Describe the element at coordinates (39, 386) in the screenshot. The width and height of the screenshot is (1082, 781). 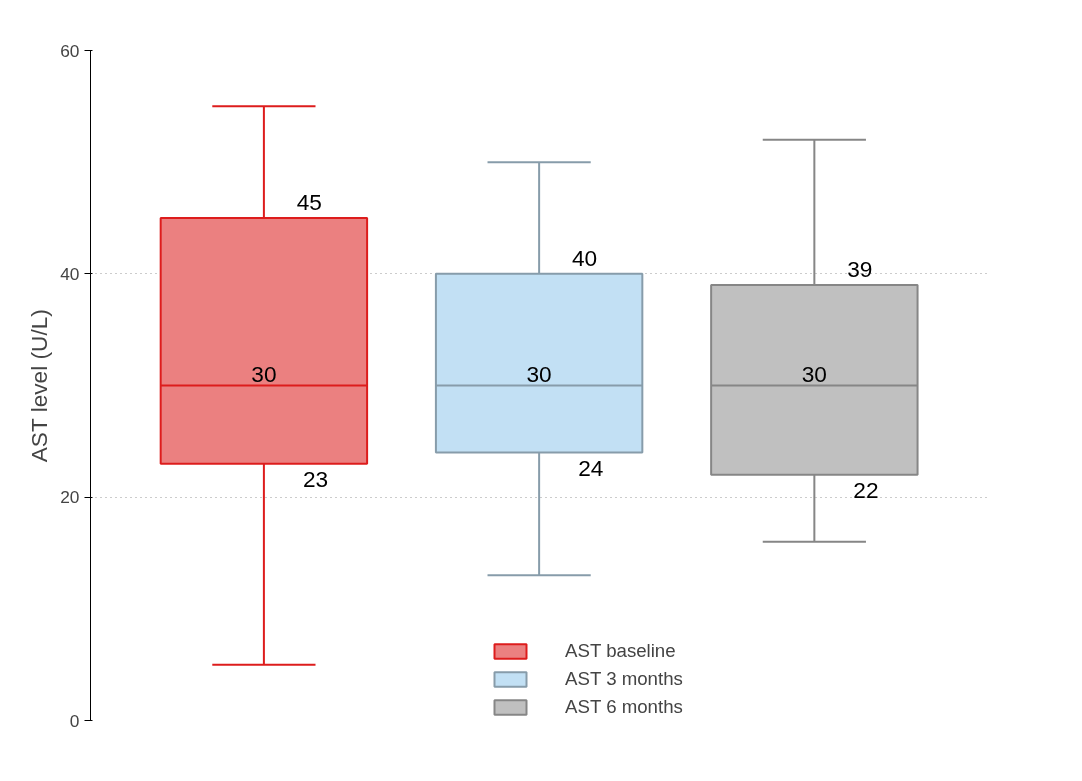
I see `y-axis-title: AST level (U/L)` at that location.